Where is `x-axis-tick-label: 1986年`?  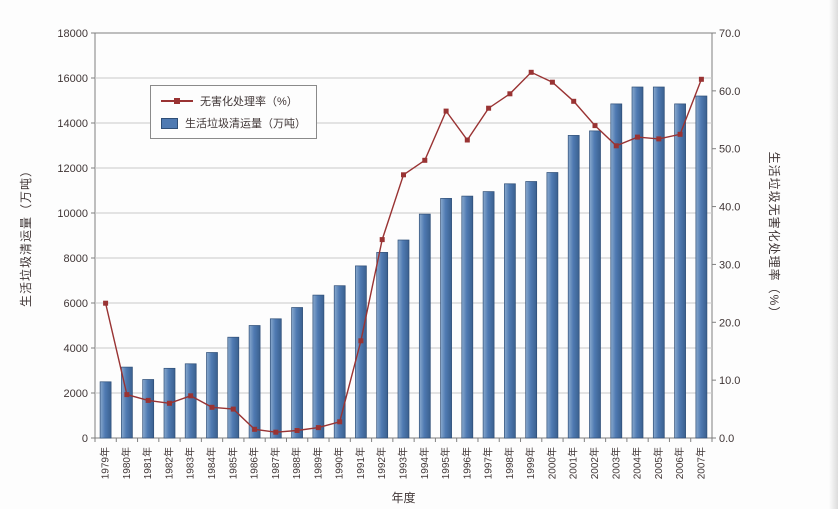
x-axis-tick-label: 1986年 is located at coordinates (254, 463).